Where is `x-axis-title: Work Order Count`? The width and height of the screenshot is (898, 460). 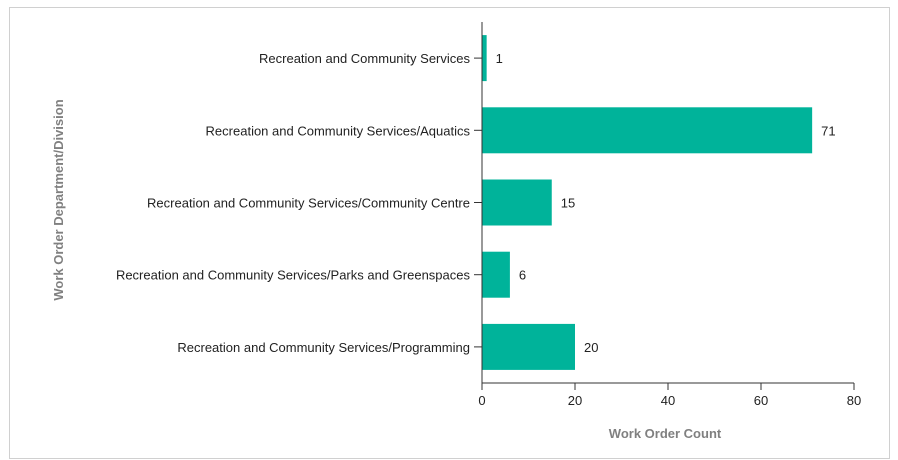
x-axis-title: Work Order Count is located at coordinates (665, 433).